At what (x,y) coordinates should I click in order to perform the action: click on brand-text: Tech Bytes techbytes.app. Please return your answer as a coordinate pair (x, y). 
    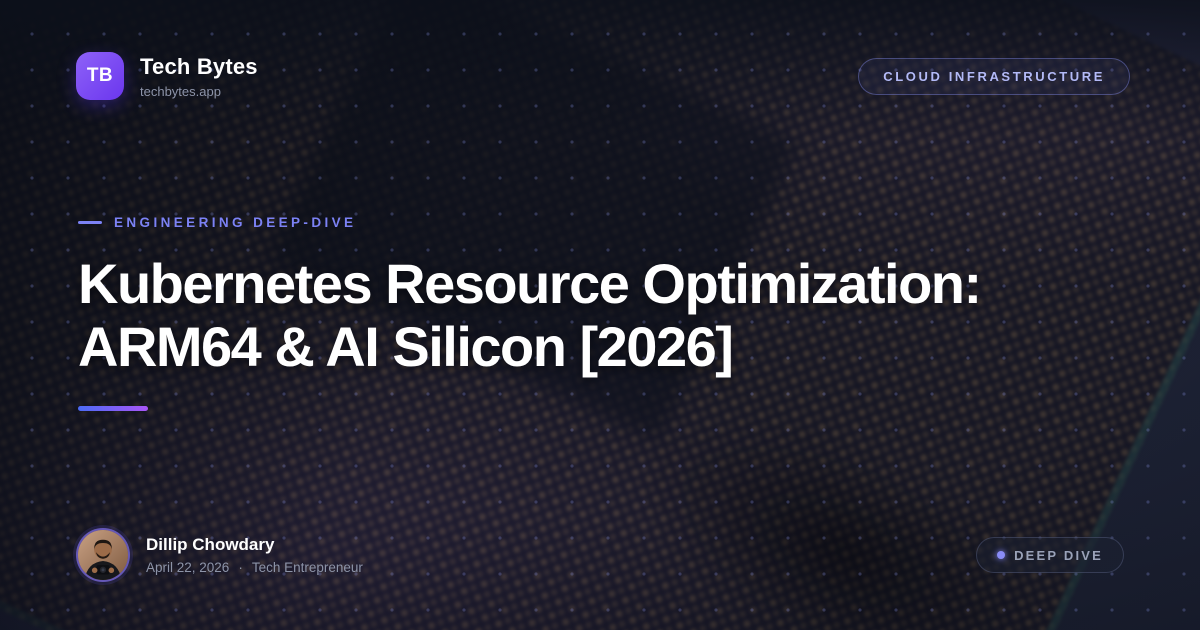
    Looking at the image, I should click on (199, 76).